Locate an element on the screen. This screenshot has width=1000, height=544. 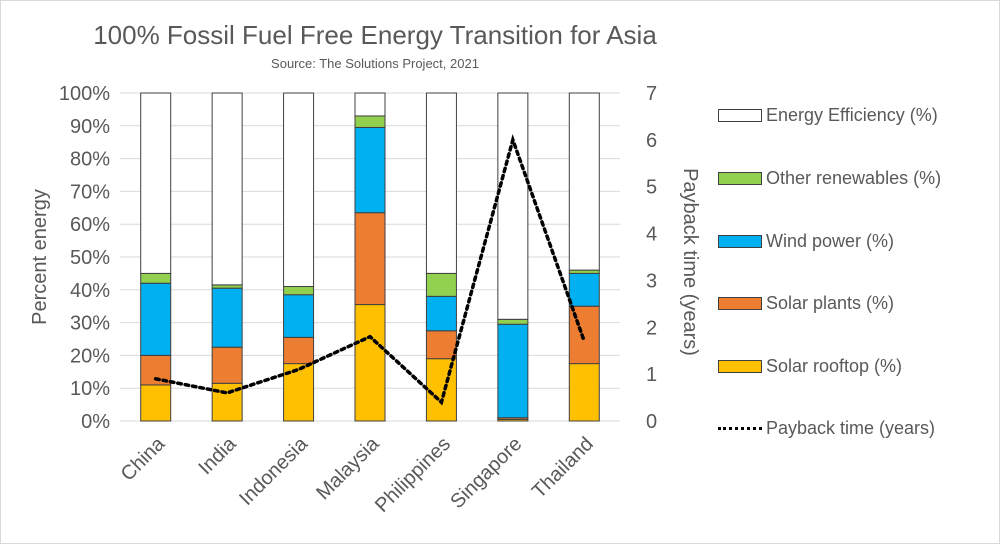
legend-item-solar-plants: Solar plants (%) is located at coordinates (806, 303).